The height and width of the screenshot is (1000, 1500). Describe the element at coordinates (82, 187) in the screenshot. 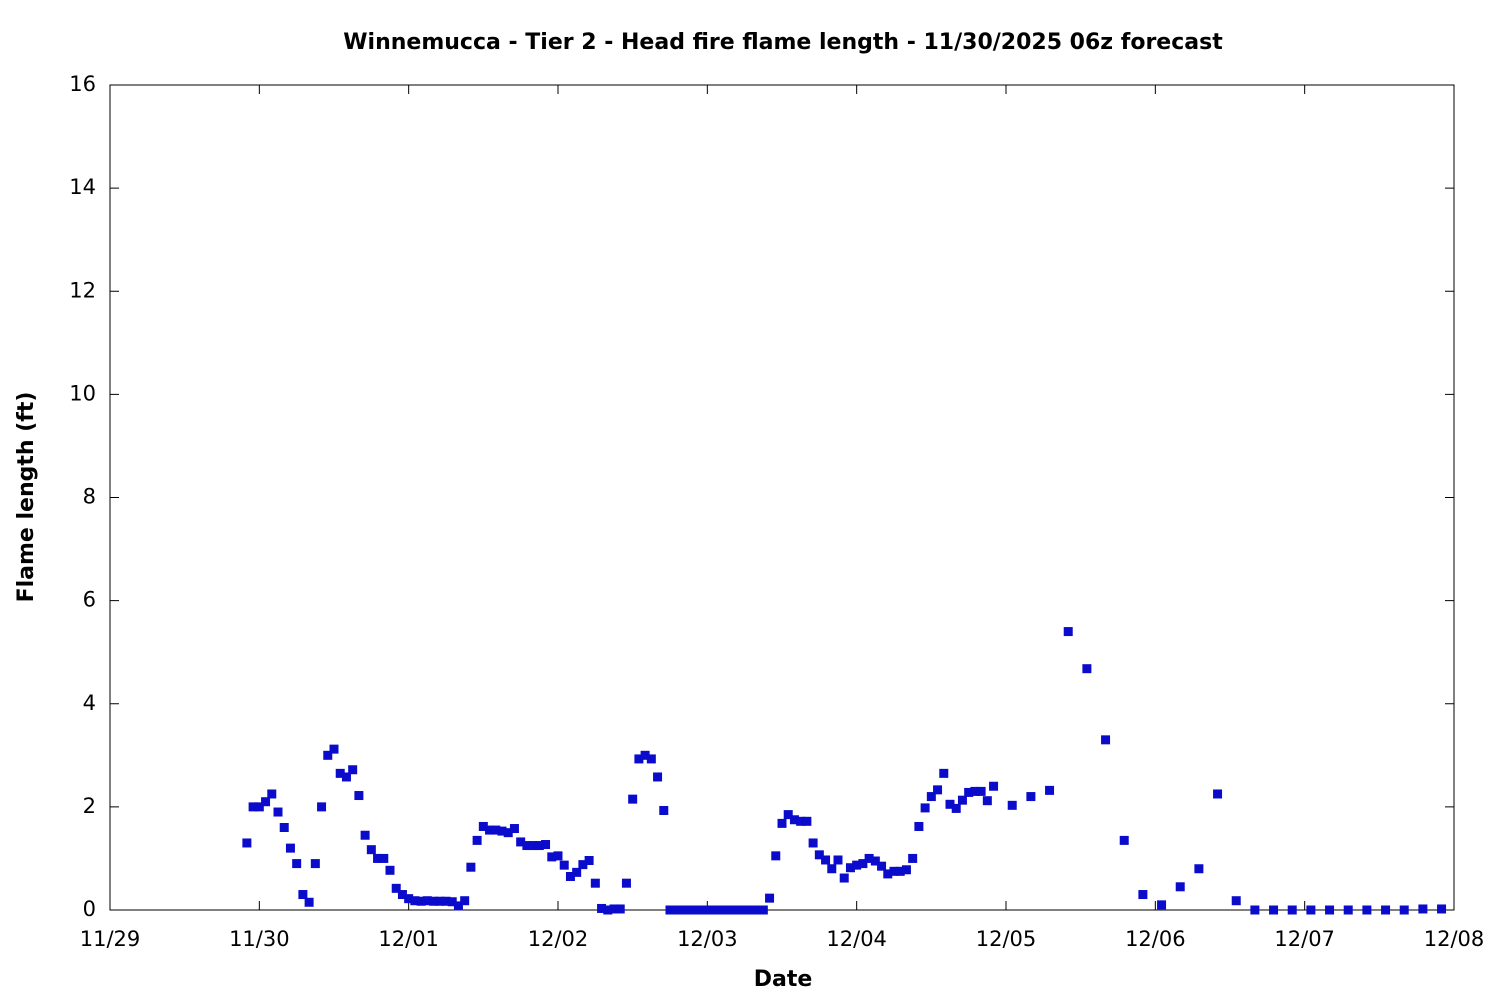

I see `y-tick-label: 14` at that location.